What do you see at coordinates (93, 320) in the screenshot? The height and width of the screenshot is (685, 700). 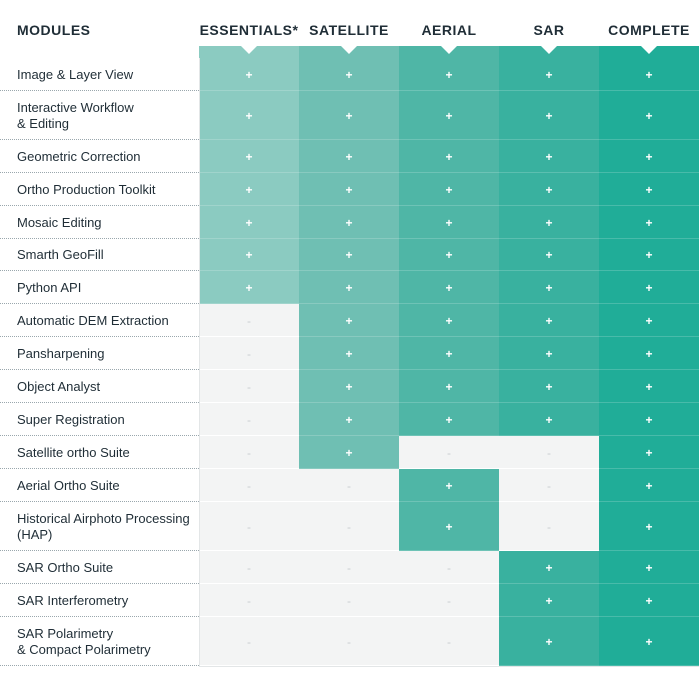 I see `module-label: Automatic DEM Extraction` at bounding box center [93, 320].